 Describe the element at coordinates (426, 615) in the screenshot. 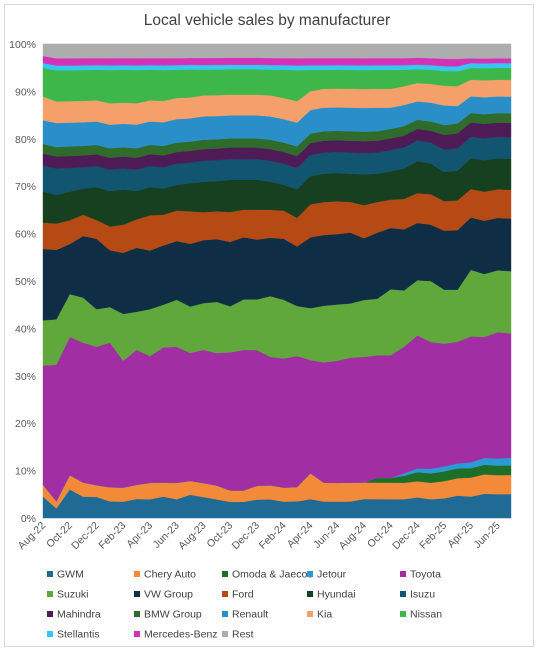

I see `legend-label: Nissan` at that location.